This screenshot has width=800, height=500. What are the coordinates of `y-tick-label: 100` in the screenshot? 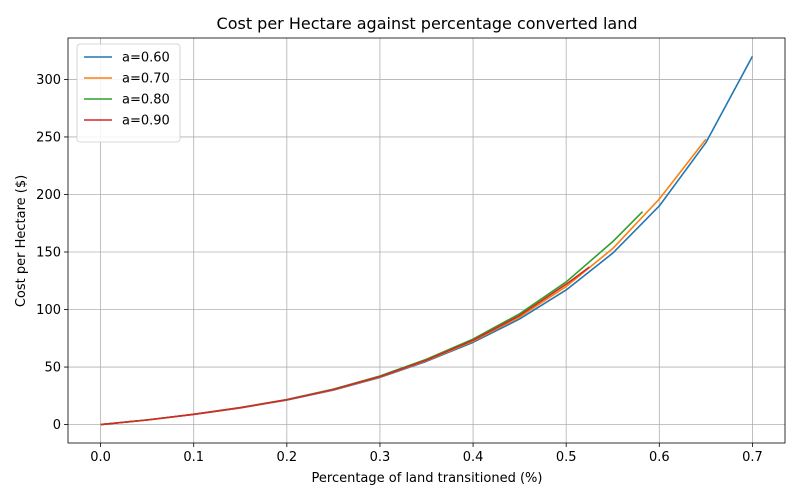 It's located at (48, 310).